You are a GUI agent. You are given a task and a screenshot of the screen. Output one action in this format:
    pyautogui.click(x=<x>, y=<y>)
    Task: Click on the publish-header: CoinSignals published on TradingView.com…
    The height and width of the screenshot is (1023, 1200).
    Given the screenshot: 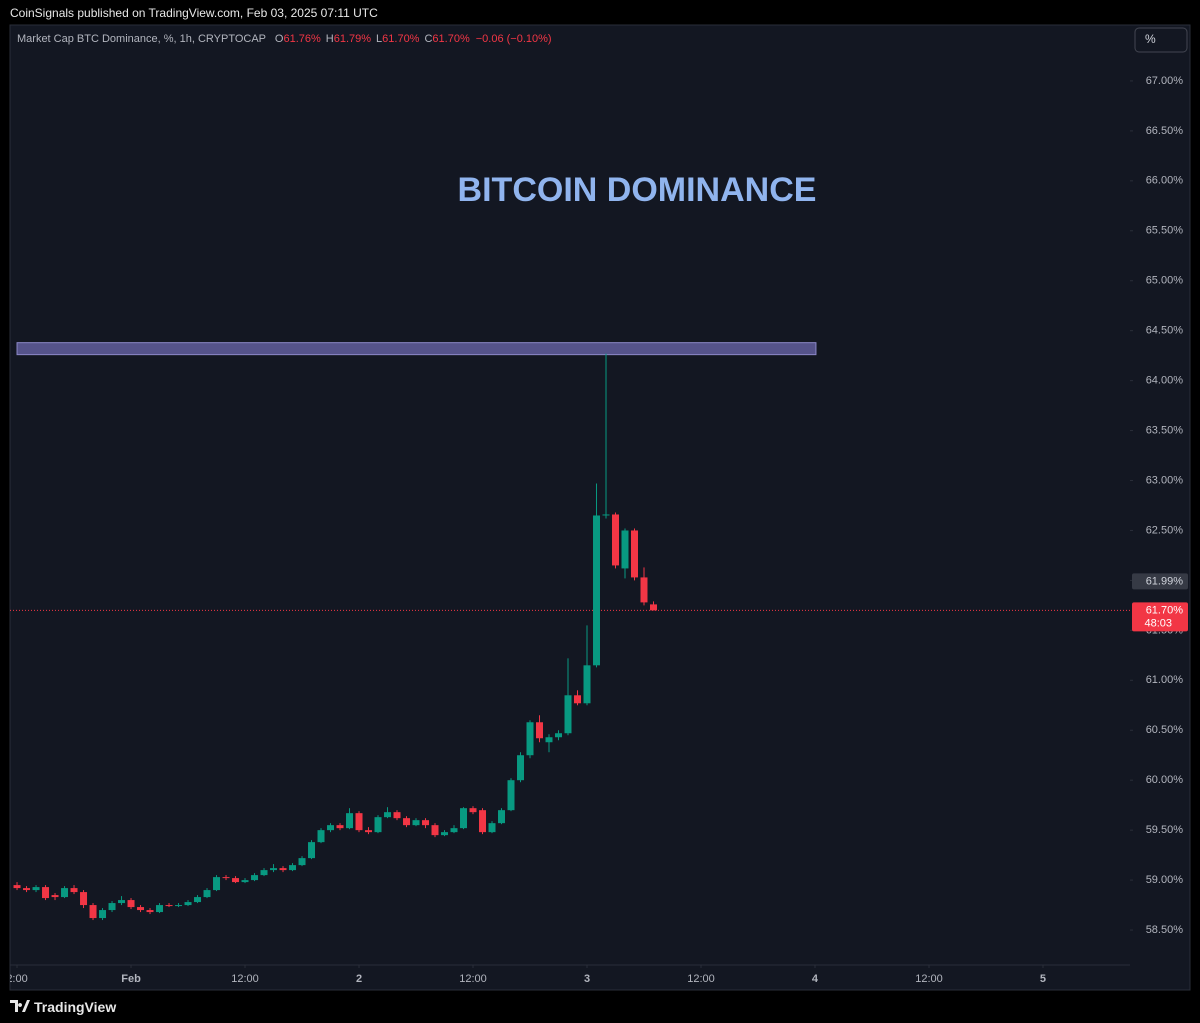 What is the action you would take?
    pyautogui.click(x=194, y=13)
    